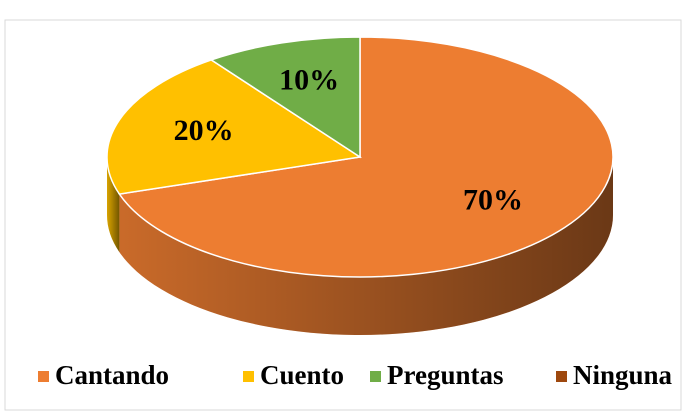  Describe the element at coordinates (493, 200) in the screenshot. I see `data-label: 70%` at that location.